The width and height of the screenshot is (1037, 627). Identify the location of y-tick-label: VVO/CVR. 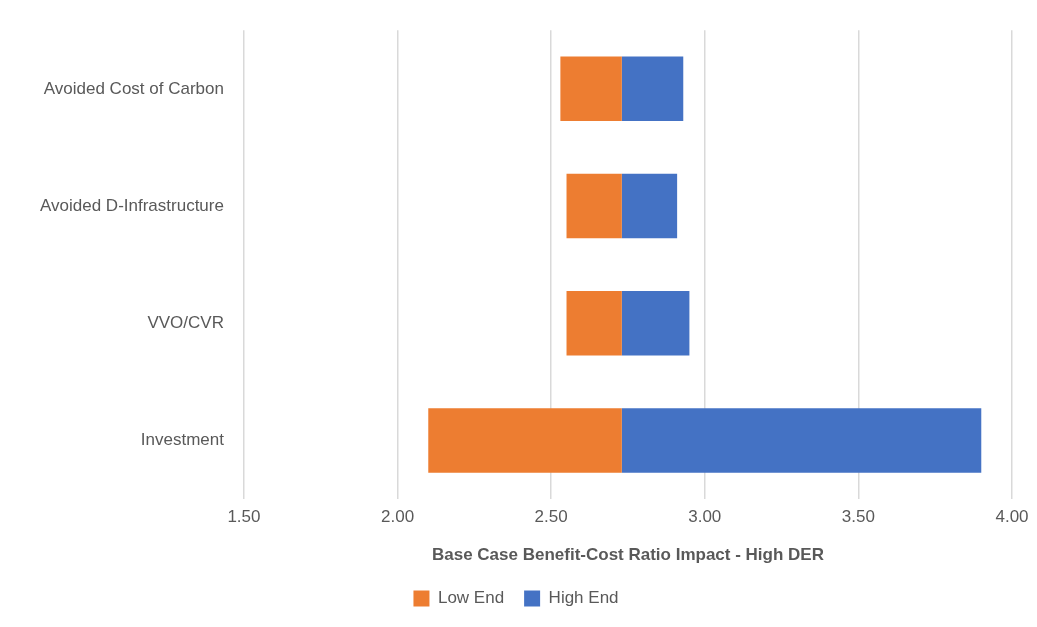
(185, 323).